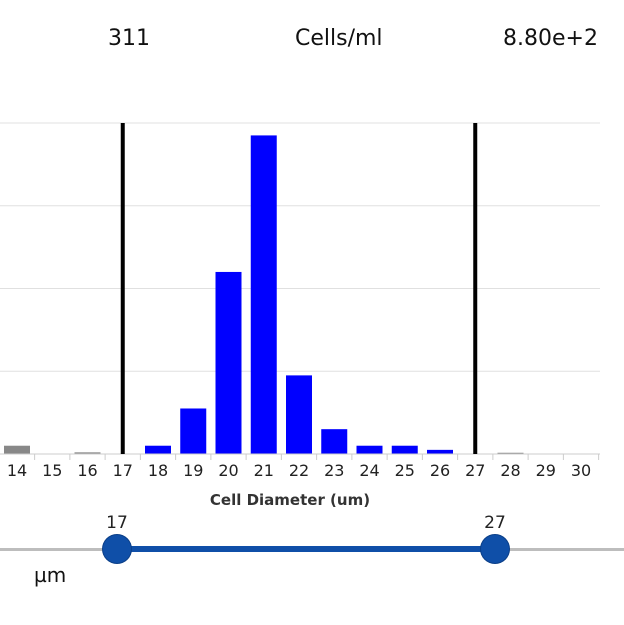  I want to click on cell-count-value: 311, so click(129, 38).